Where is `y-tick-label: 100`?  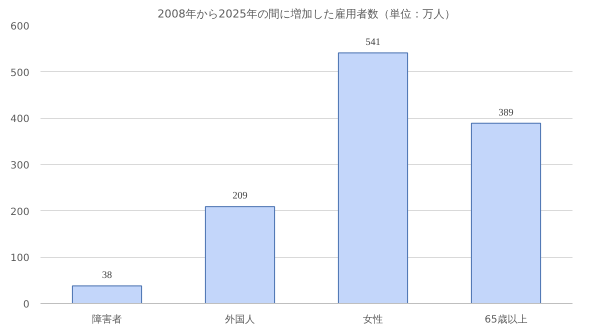
y-tick-label: 100 is located at coordinates (20, 258).